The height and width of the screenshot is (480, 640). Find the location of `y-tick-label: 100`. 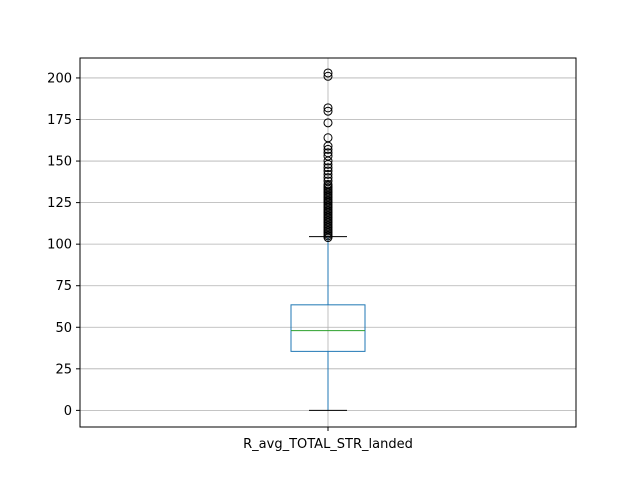

y-tick-label: 100 is located at coordinates (59, 245).